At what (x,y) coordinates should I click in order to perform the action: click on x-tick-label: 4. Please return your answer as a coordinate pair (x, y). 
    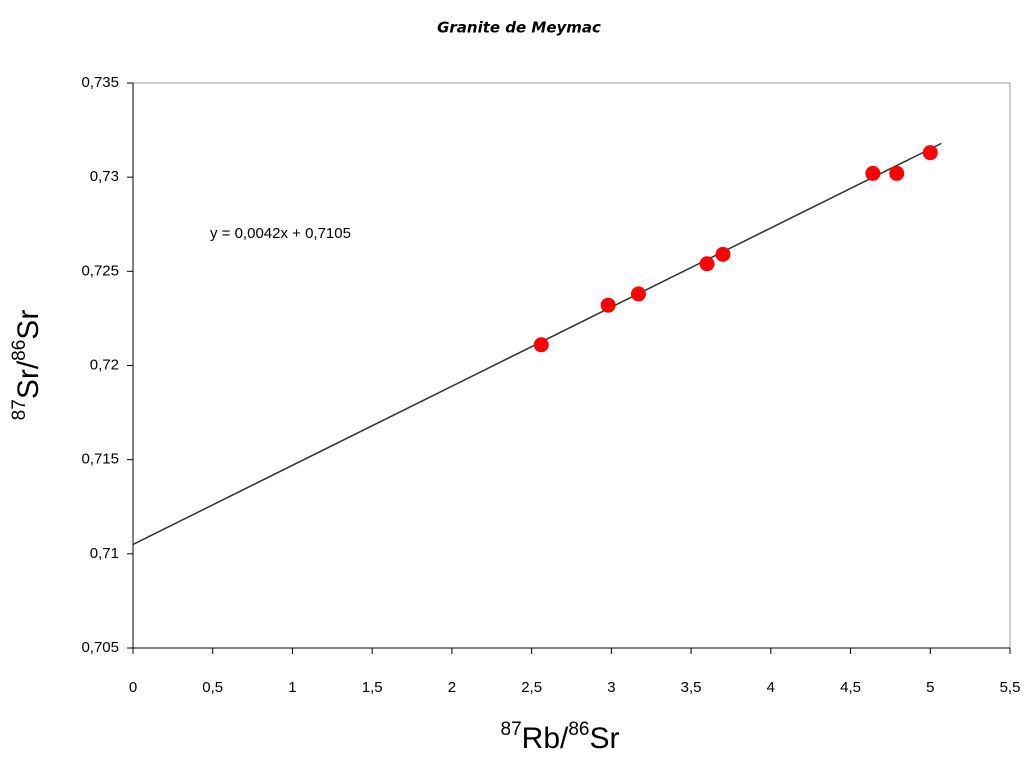
    Looking at the image, I should click on (771, 687).